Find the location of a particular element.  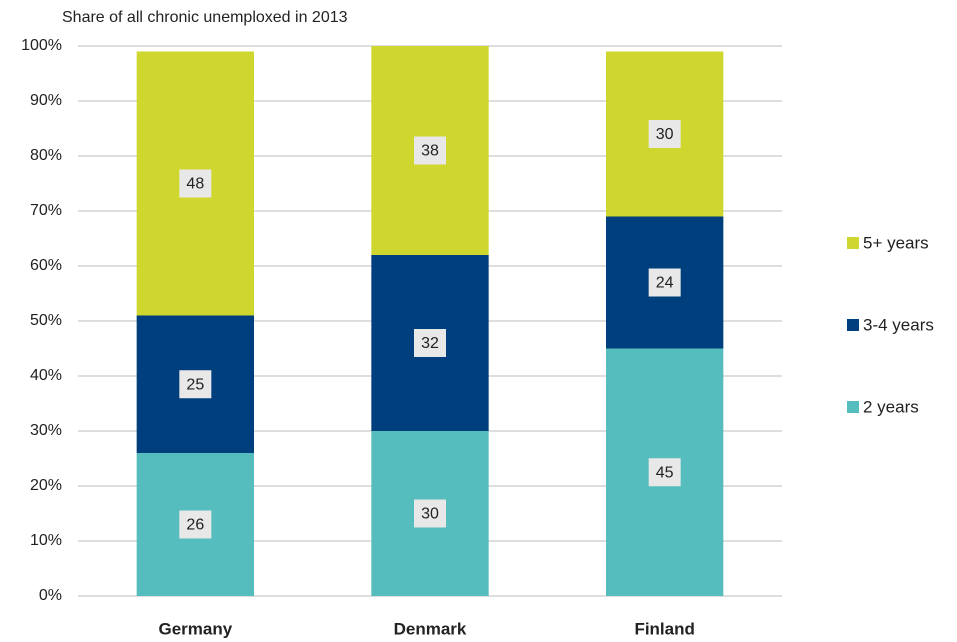

data-label: 38 is located at coordinates (430, 151).